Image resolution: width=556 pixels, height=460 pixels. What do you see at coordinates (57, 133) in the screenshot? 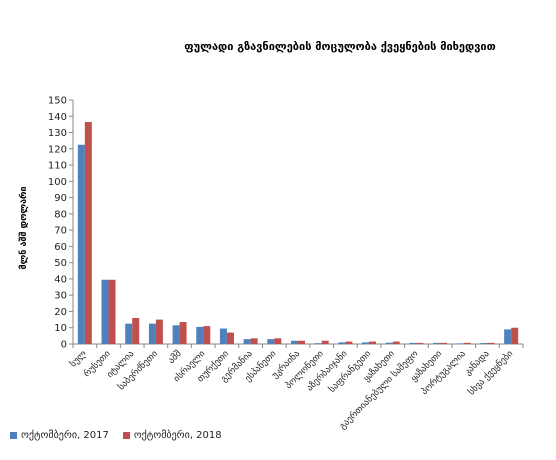
I see `y-tick-label: 130` at bounding box center [57, 133].